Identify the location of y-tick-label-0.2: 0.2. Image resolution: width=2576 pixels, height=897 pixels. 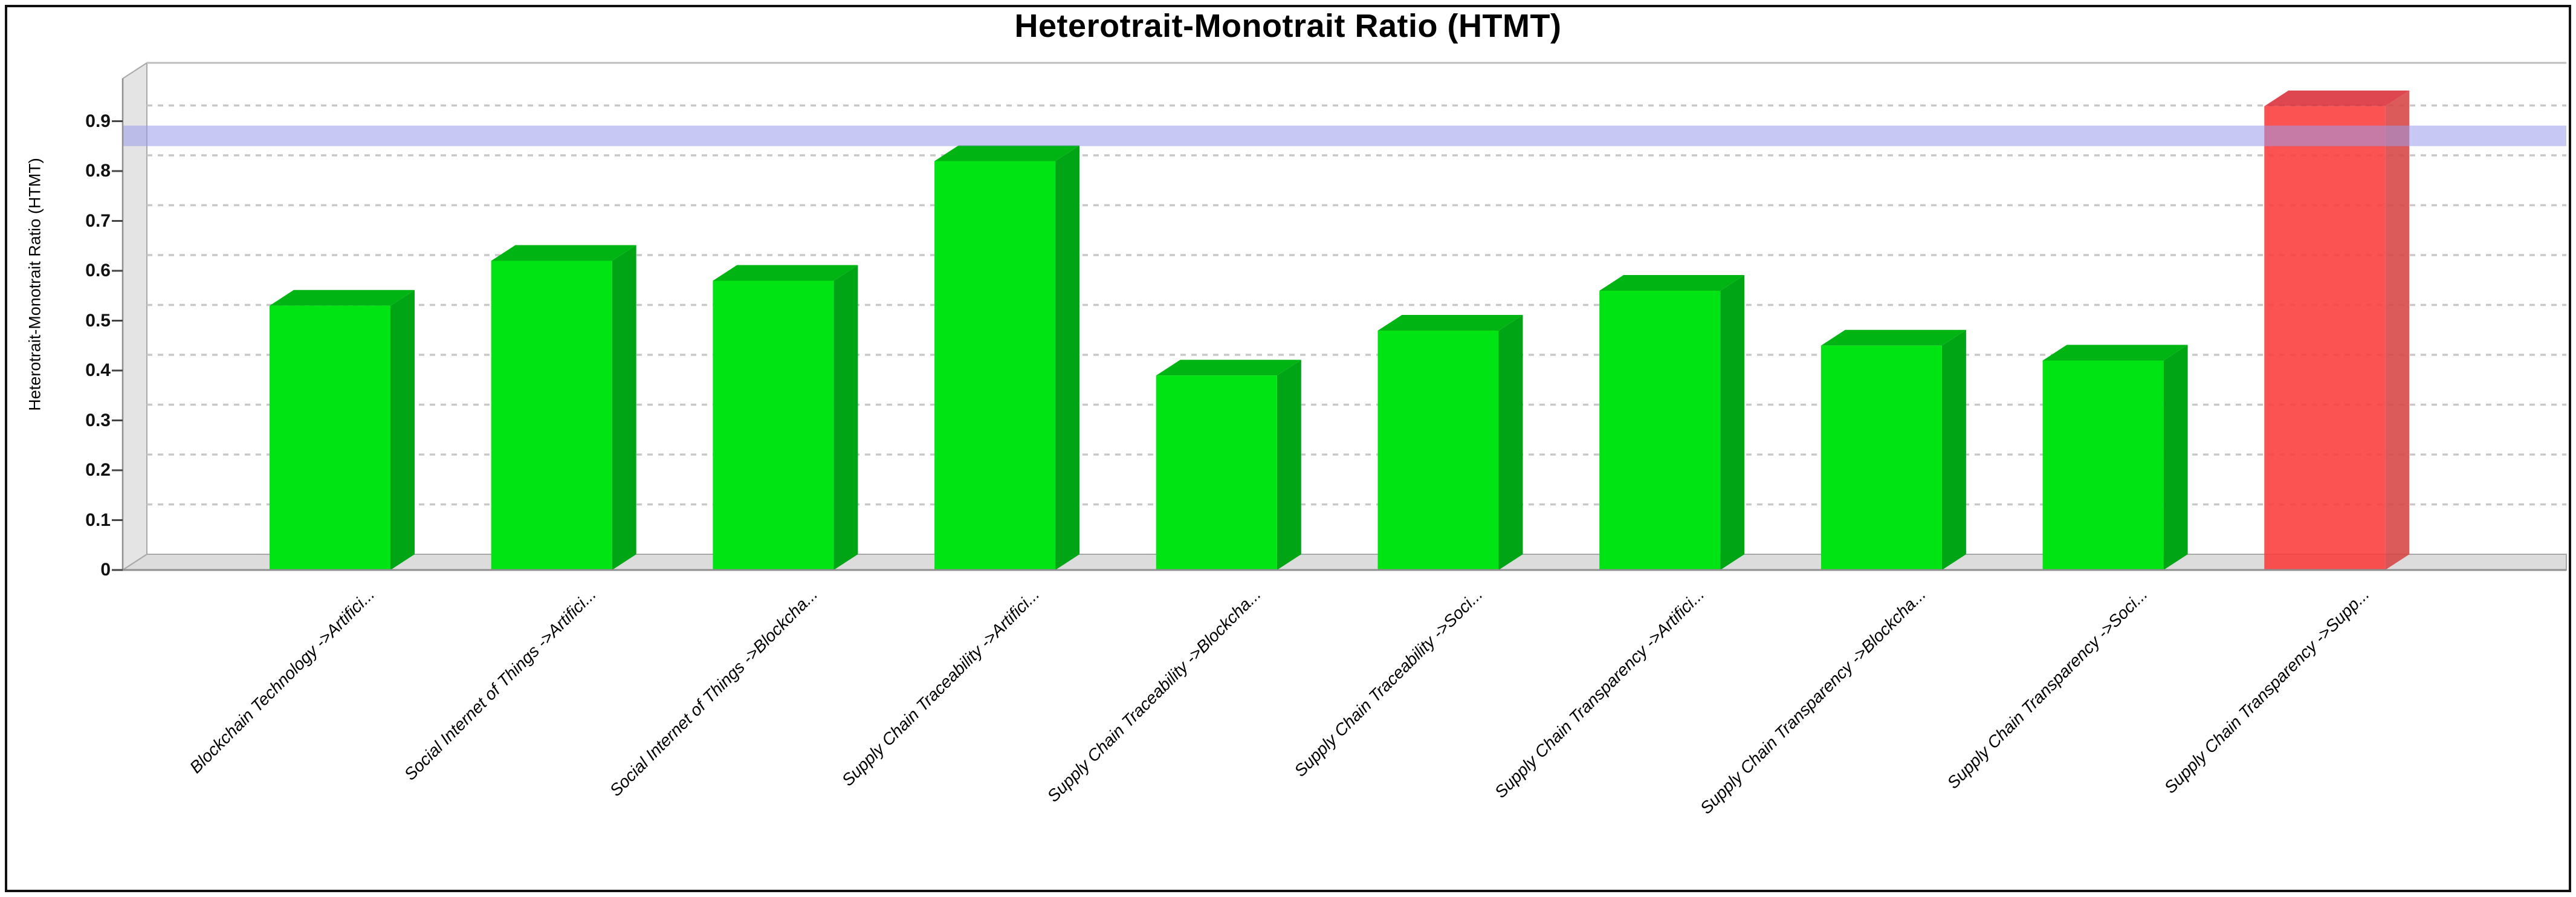
(98, 470).